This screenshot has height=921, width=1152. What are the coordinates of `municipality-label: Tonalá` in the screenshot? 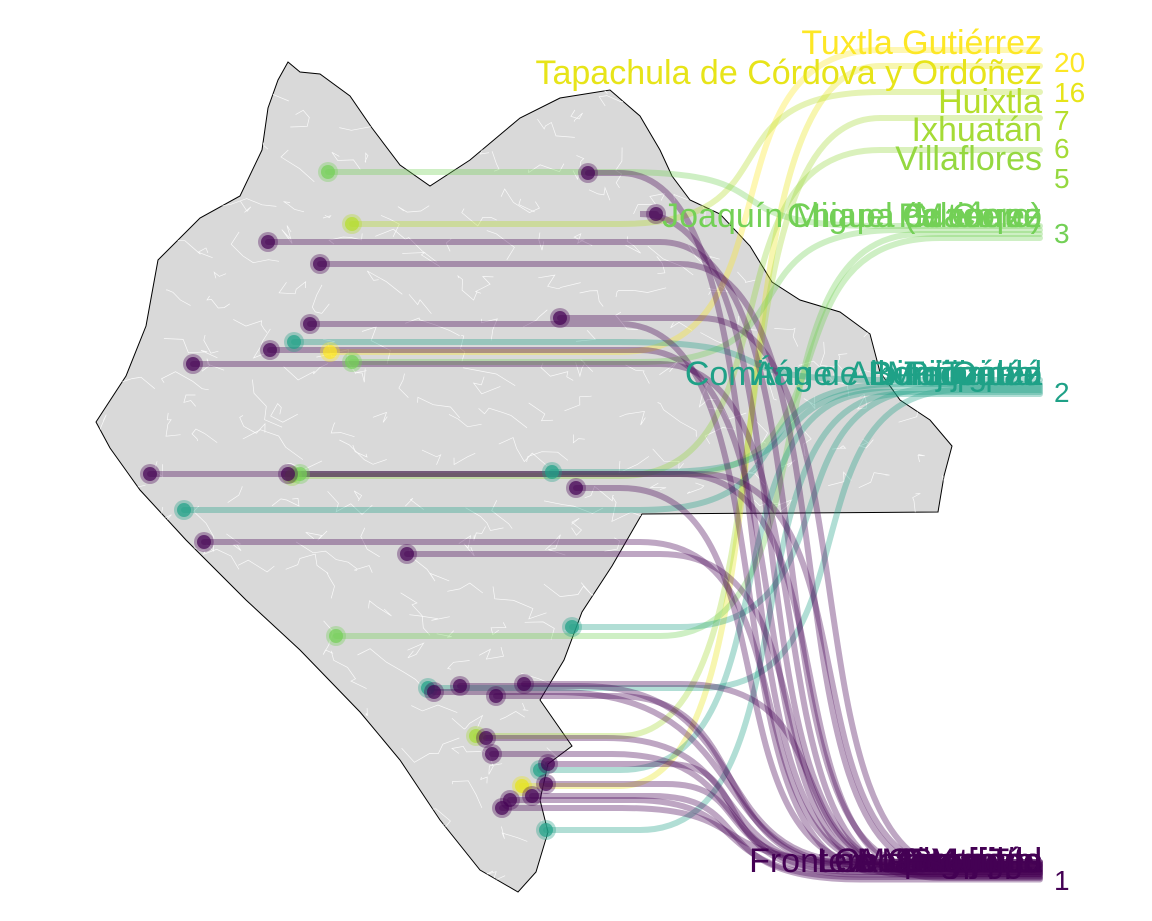 It's located at (992, 374).